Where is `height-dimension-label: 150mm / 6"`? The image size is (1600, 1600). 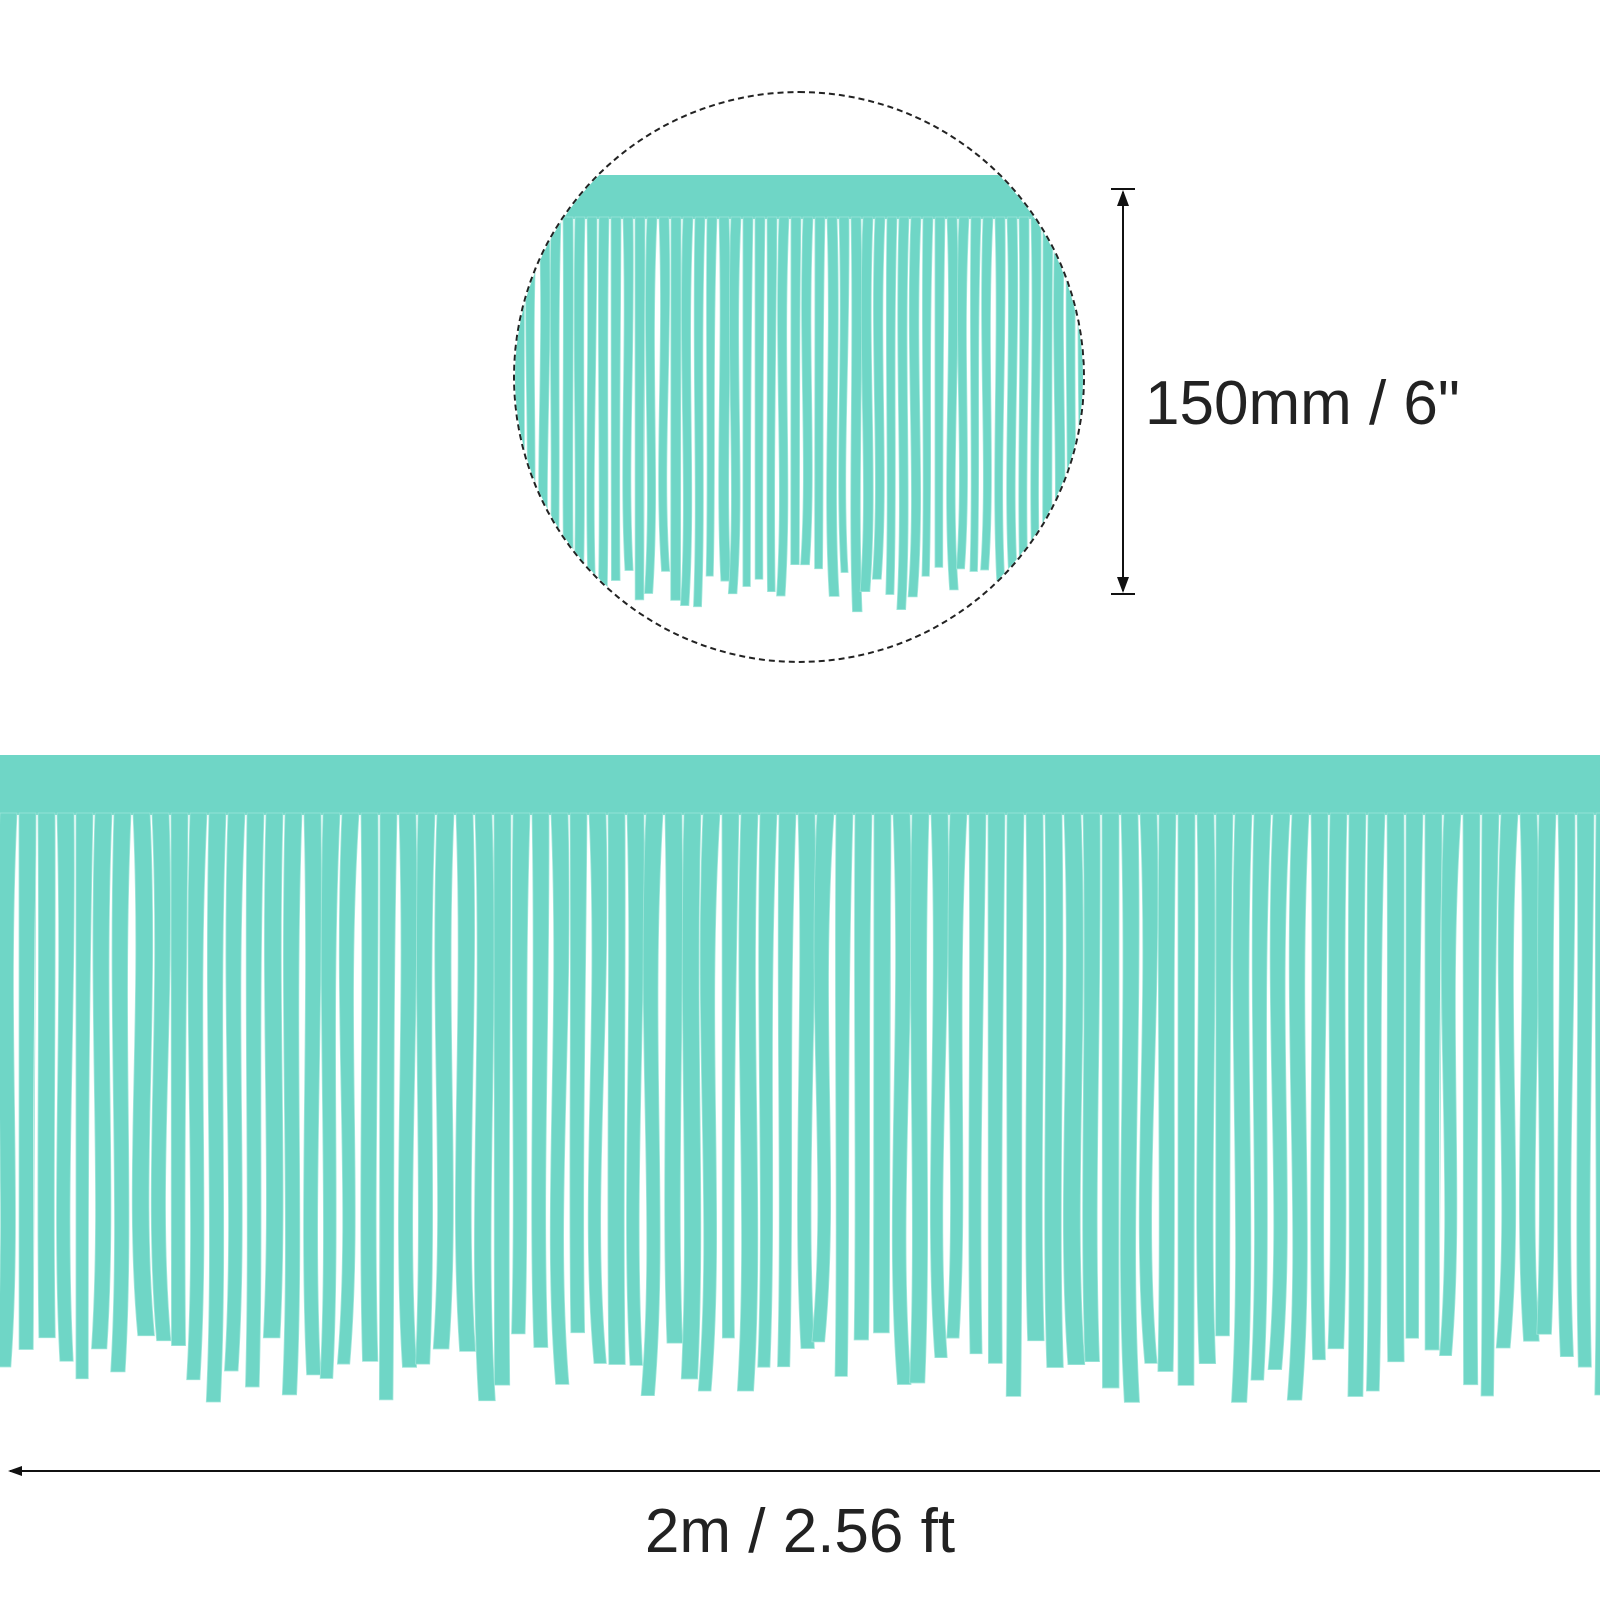 height-dimension-label: 150mm / 6" is located at coordinates (1302, 403).